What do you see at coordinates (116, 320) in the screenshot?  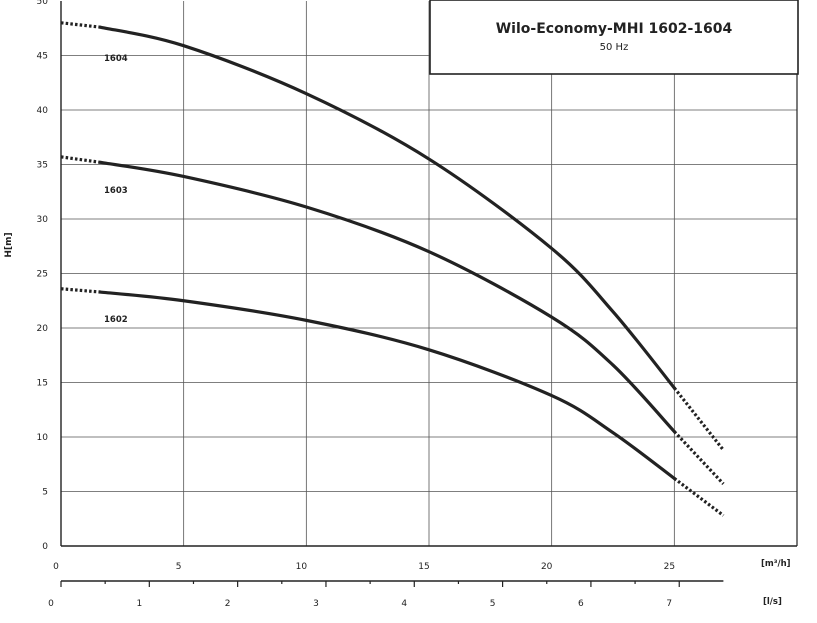 I see `curve-label-1602: 1602` at bounding box center [116, 320].